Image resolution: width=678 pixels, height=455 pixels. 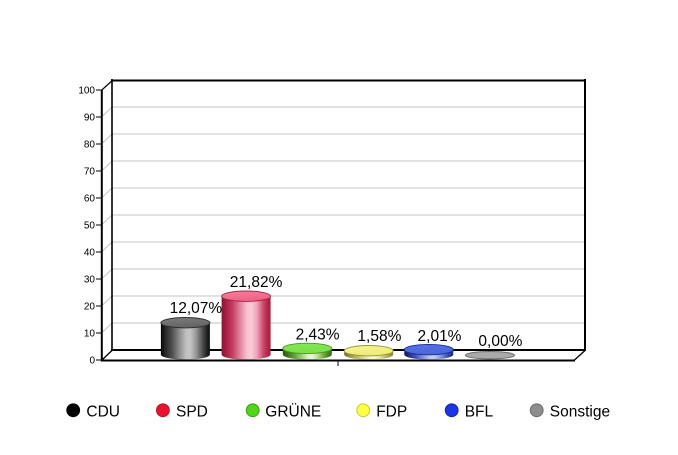 I want to click on svg-text: 21,82%, so click(x=256, y=282).